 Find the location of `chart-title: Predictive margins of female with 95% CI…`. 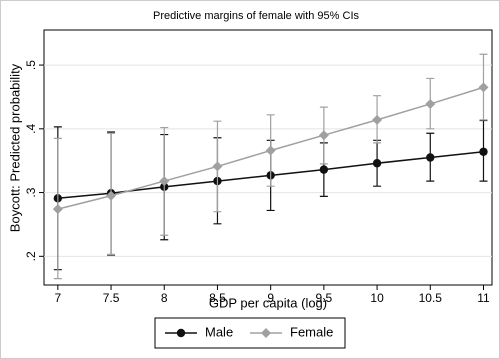

chart-title: Predictive margins of female with 95% CI… is located at coordinates (256, 16).